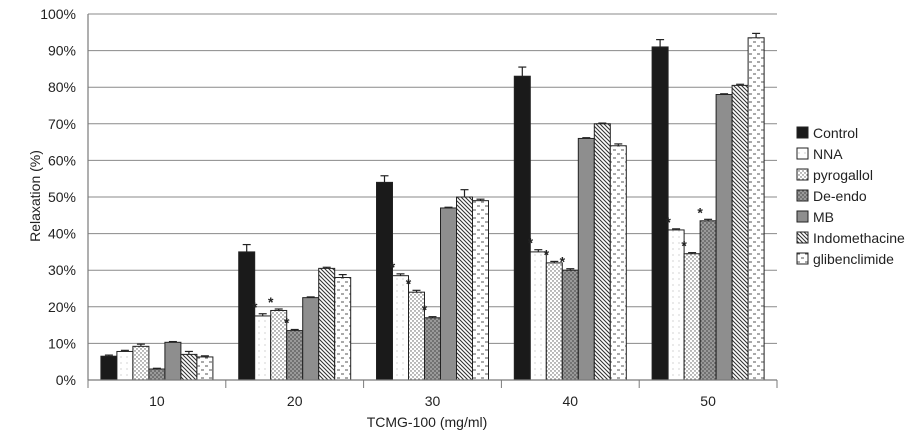 The height and width of the screenshot is (436, 920). Describe the element at coordinates (62, 87) in the screenshot. I see `y-tick-label: 80%` at that location.